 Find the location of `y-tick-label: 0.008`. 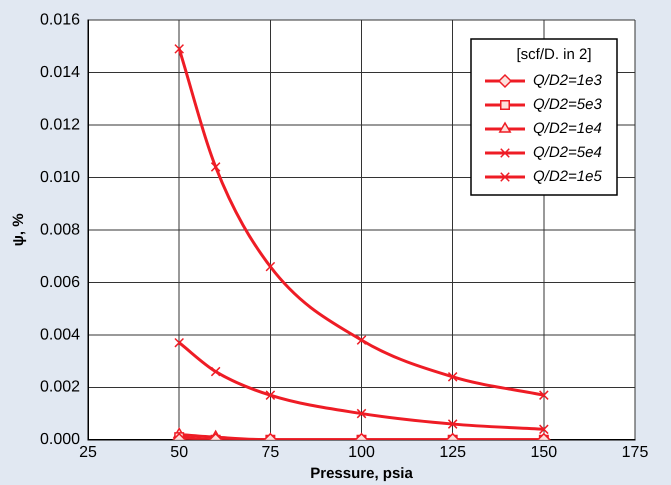

y-tick-label: 0.008 is located at coordinates (60, 229).